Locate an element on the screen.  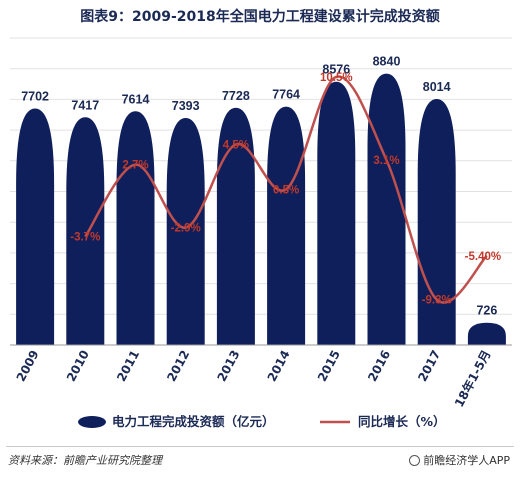
legend-bar-swatch is located at coordinates (92, 422).